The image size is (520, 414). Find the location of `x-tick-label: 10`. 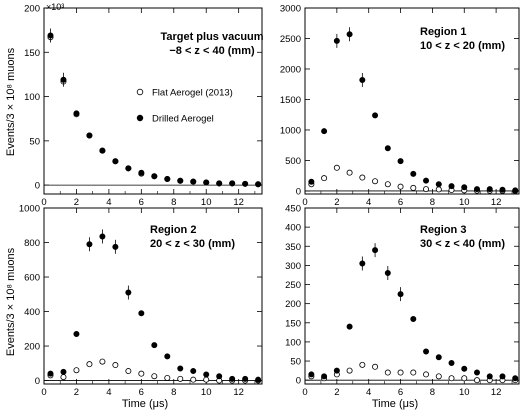

x-tick-label: 10 is located at coordinates (206, 392).